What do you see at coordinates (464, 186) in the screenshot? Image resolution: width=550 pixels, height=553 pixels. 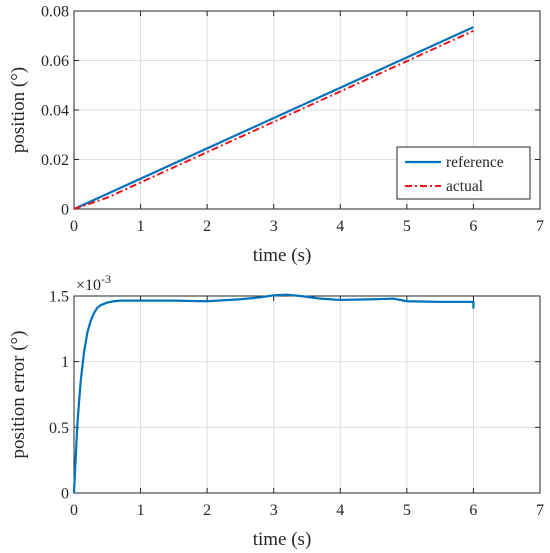 I see `legend-label-actual: actual` at bounding box center [464, 186].